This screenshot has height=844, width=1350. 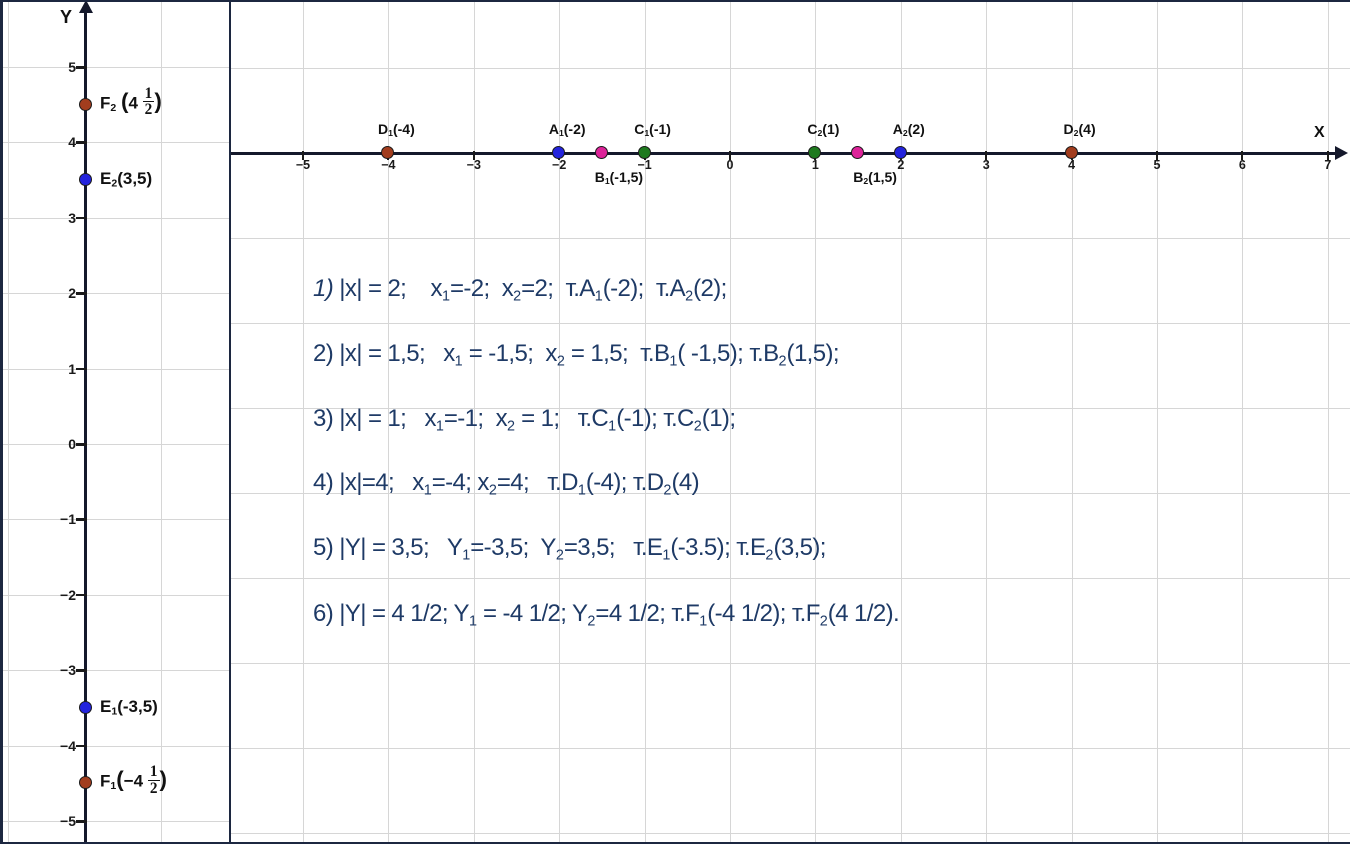 I want to click on frame-bottom, so click(x=675, y=843).